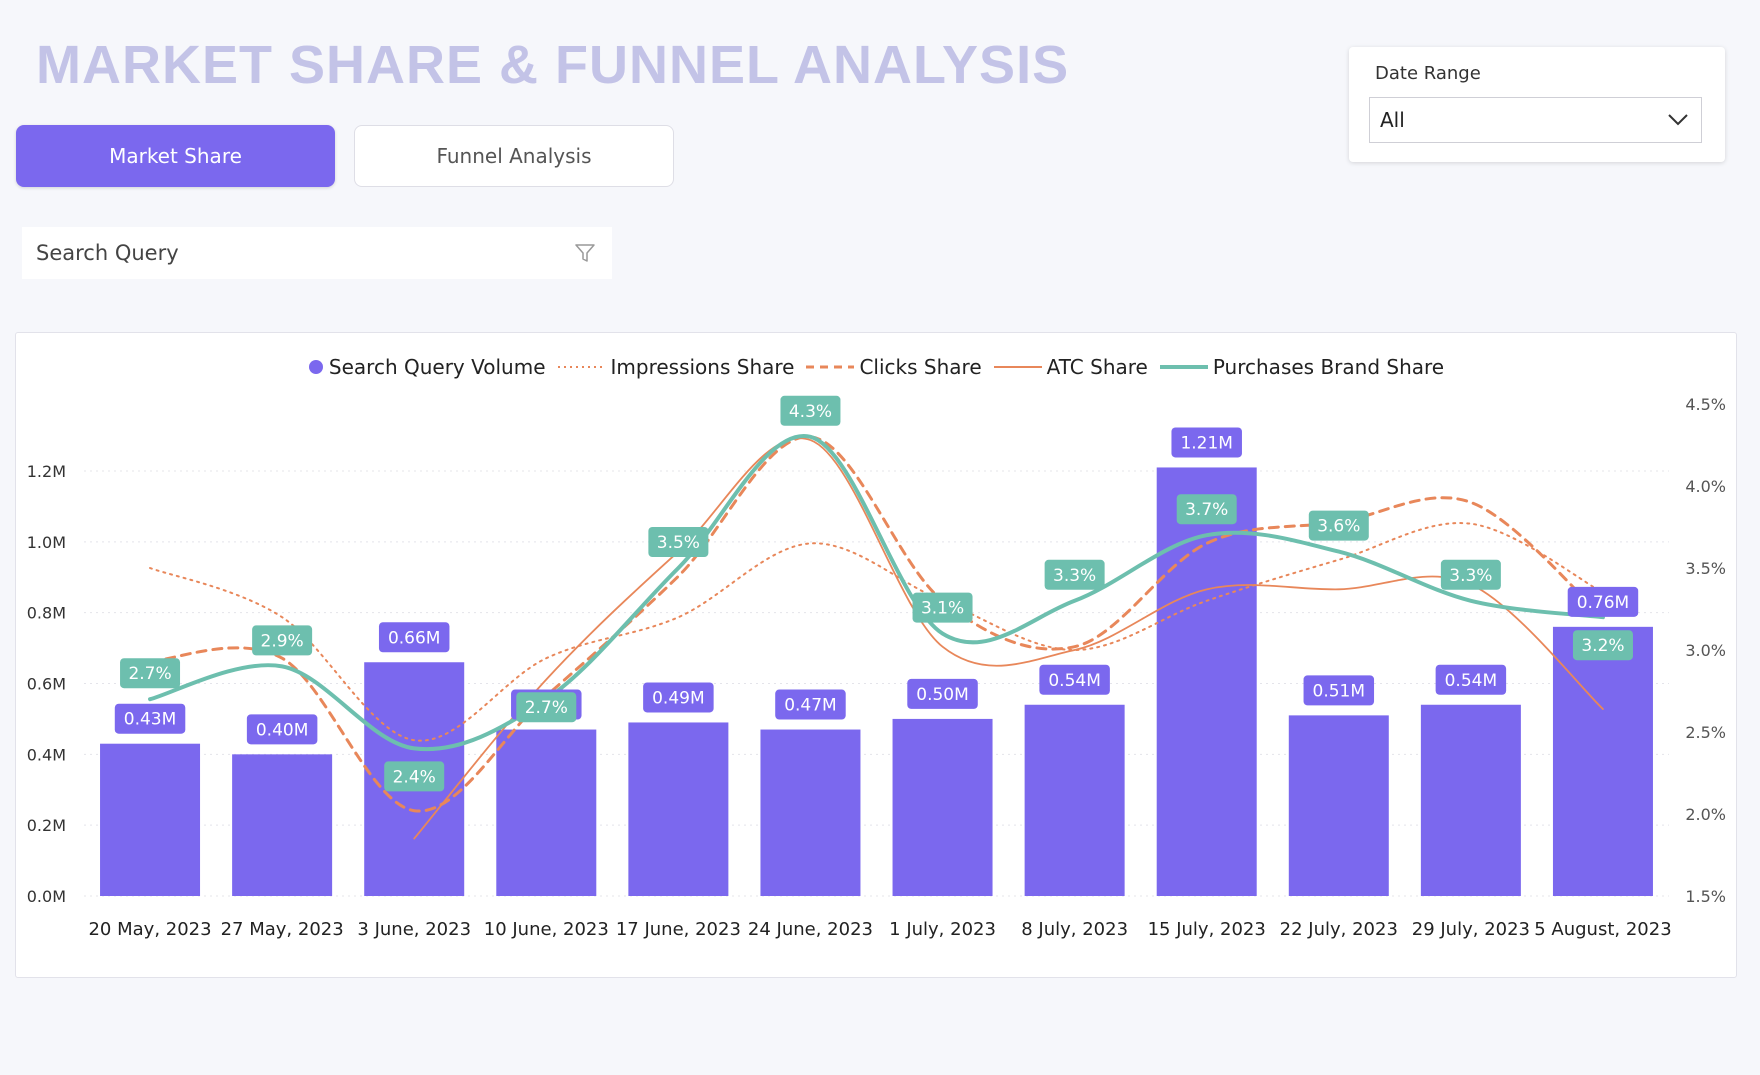  What do you see at coordinates (1535, 120) in the screenshot?
I see `date-range-dropdown: All` at bounding box center [1535, 120].